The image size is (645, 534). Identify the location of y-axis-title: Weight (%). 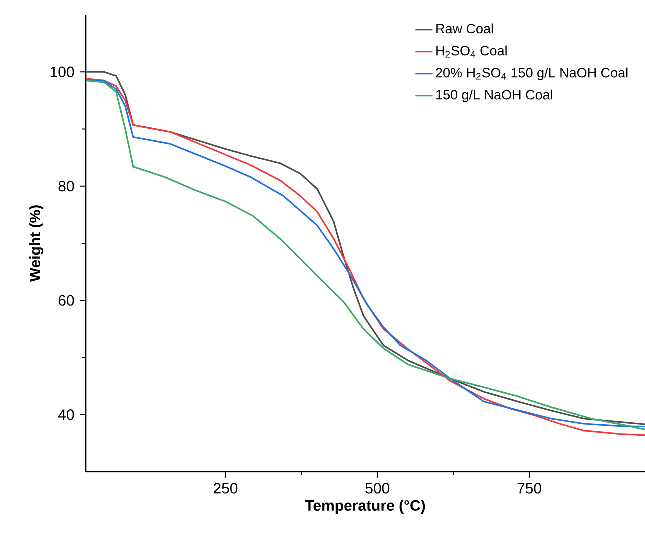
(37, 244).